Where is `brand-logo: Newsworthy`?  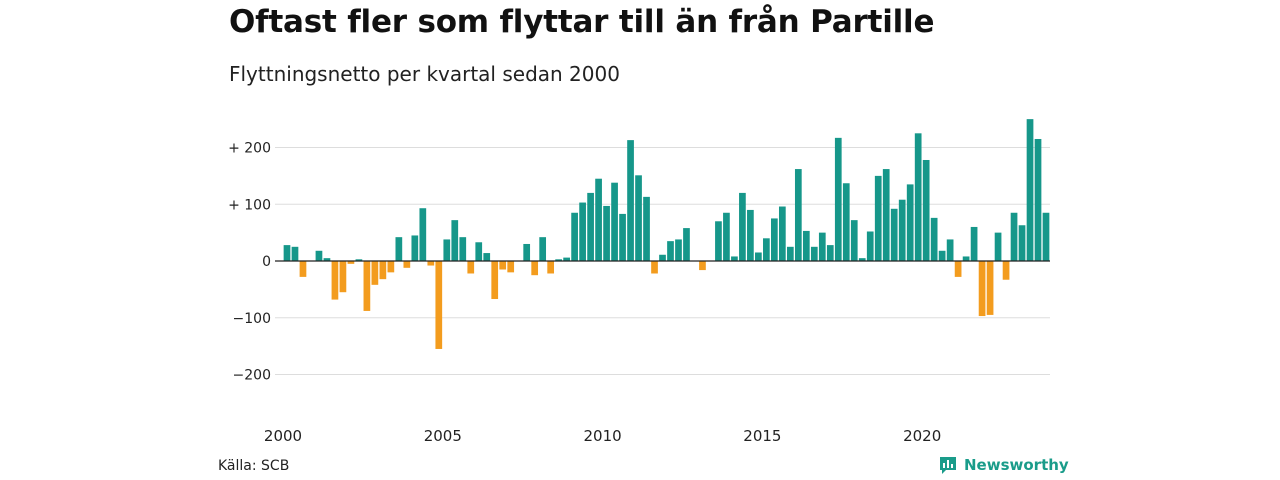
brand-logo: Newsworthy is located at coordinates (1003, 465).